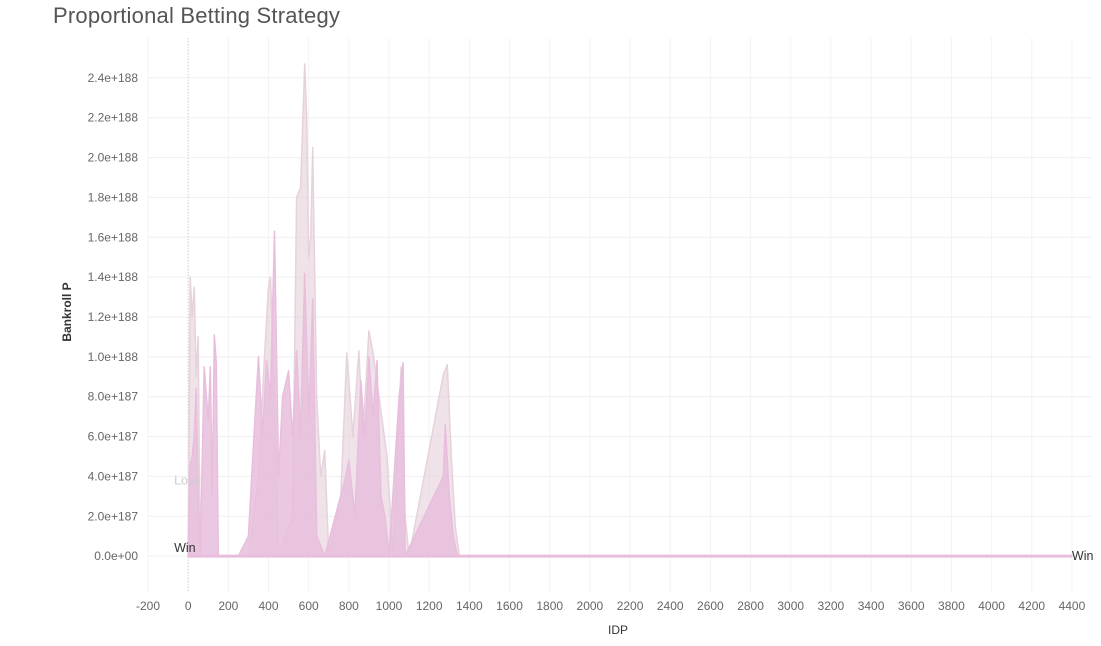  I want to click on x-tick-label: 3800, so click(951, 606).